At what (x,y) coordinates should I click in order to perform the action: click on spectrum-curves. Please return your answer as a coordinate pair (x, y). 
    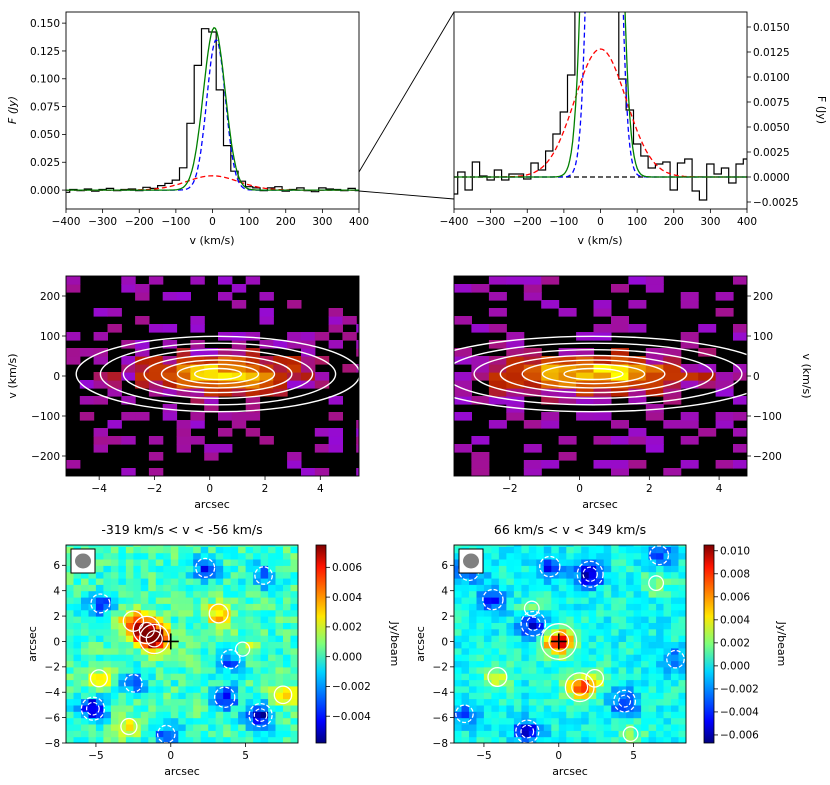
    Looking at the image, I should click on (212, 109).